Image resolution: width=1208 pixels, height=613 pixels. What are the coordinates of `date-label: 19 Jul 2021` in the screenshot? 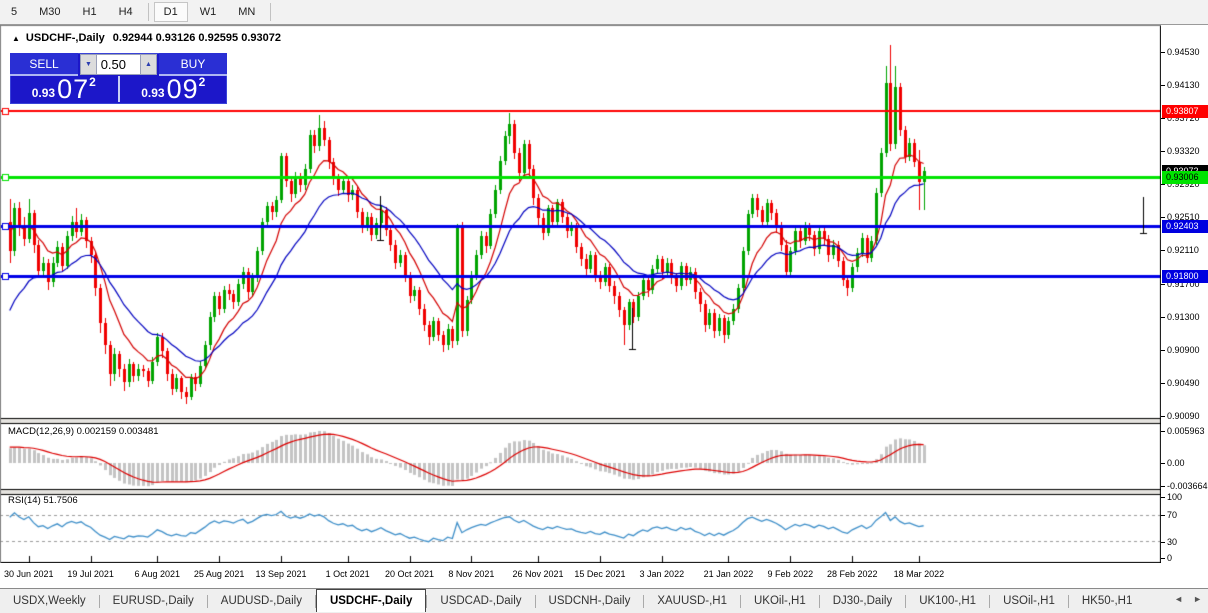 It's located at (90, 574).